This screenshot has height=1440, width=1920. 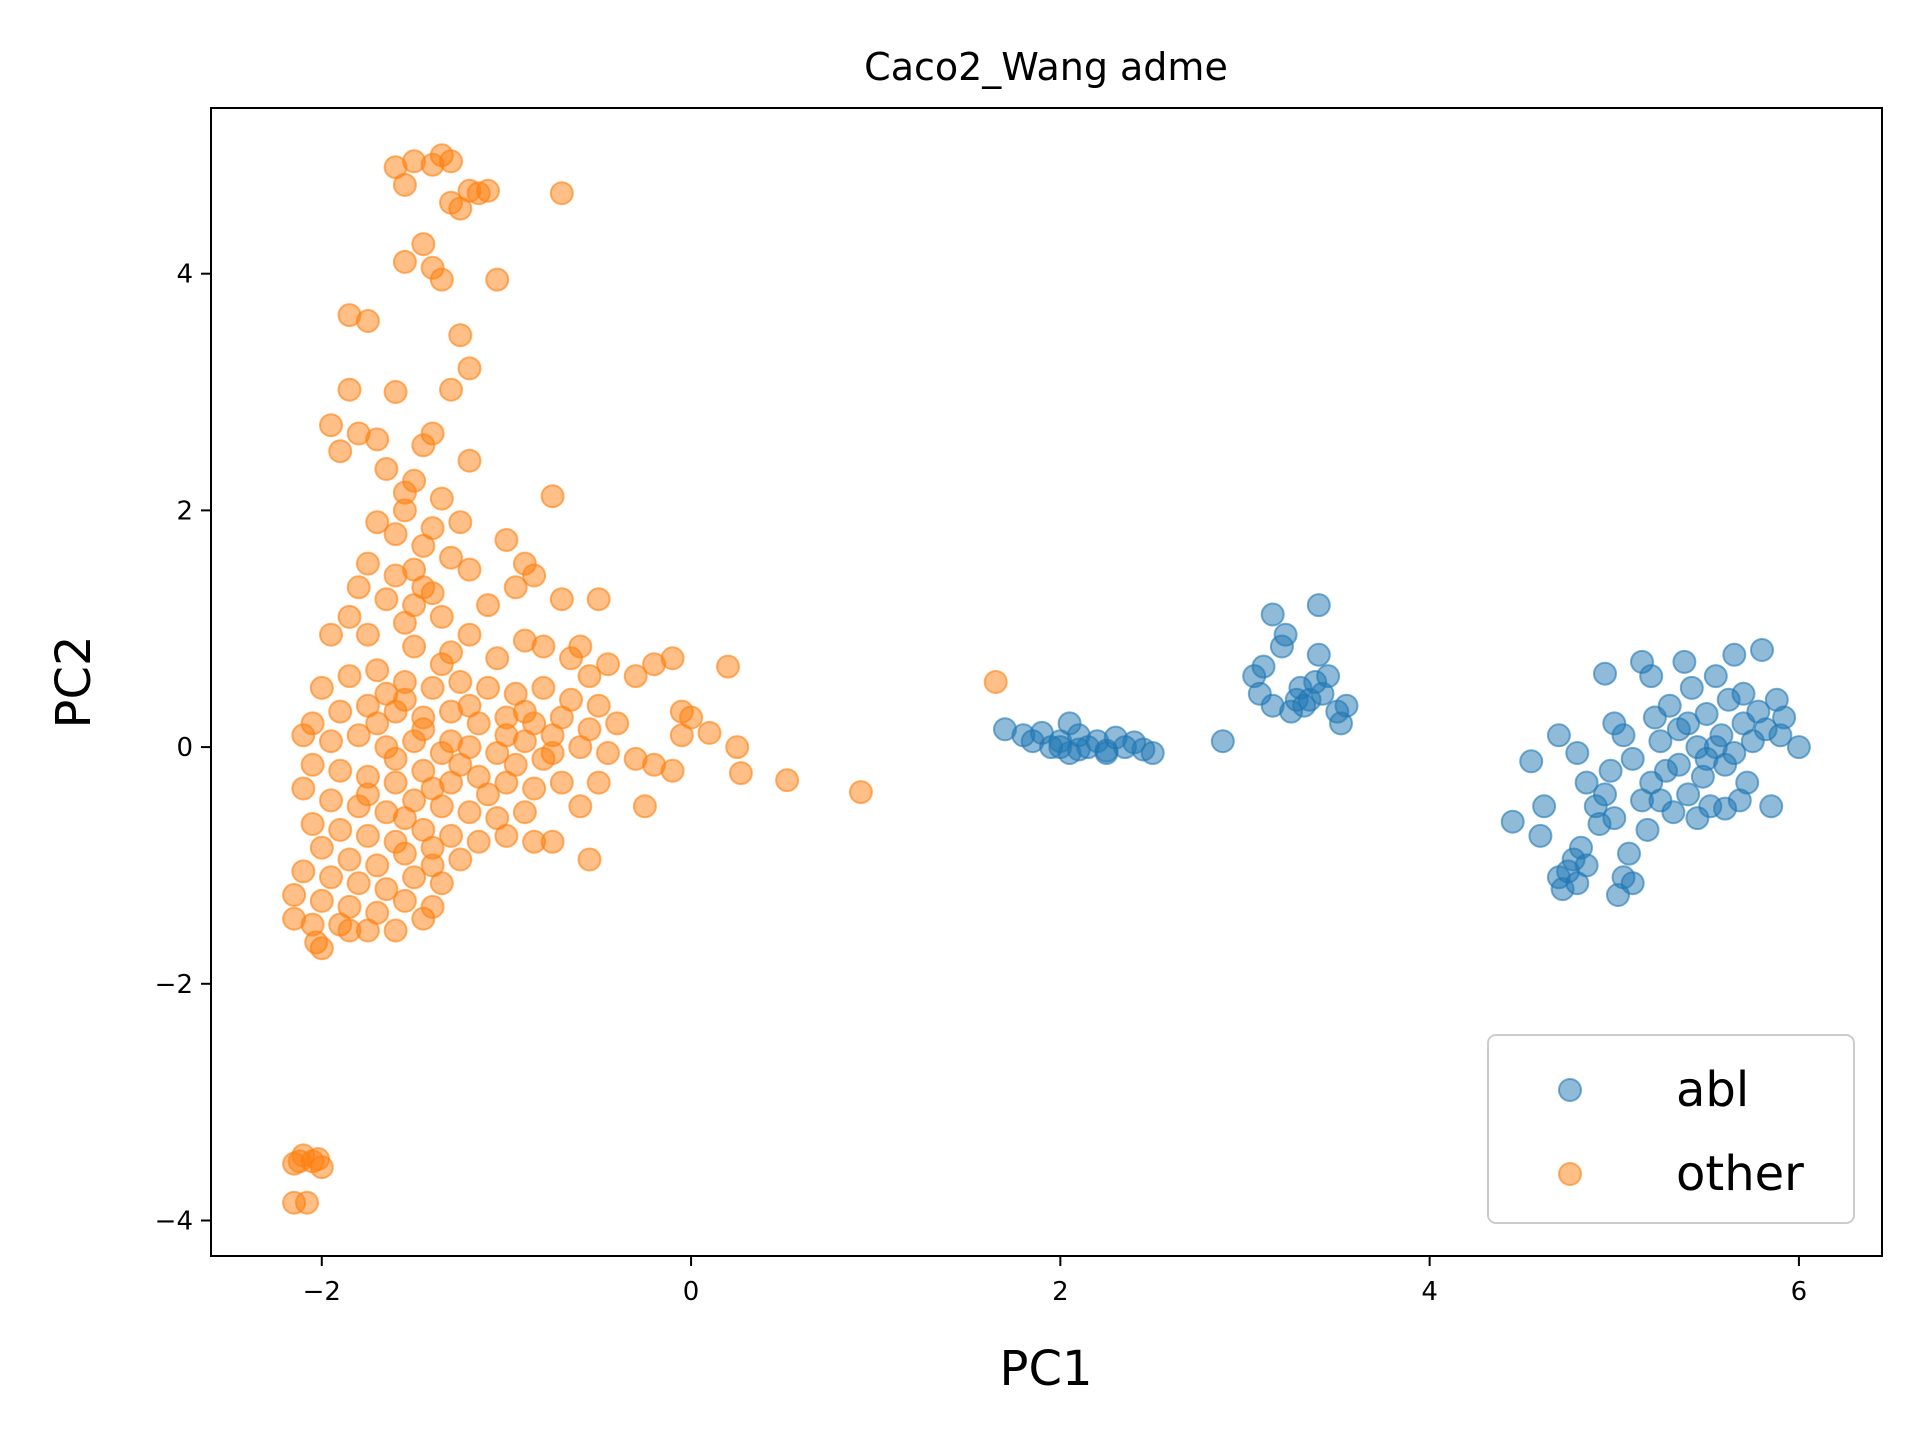 What do you see at coordinates (1570, 1090) in the screenshot?
I see `legend-marker-abl` at bounding box center [1570, 1090].